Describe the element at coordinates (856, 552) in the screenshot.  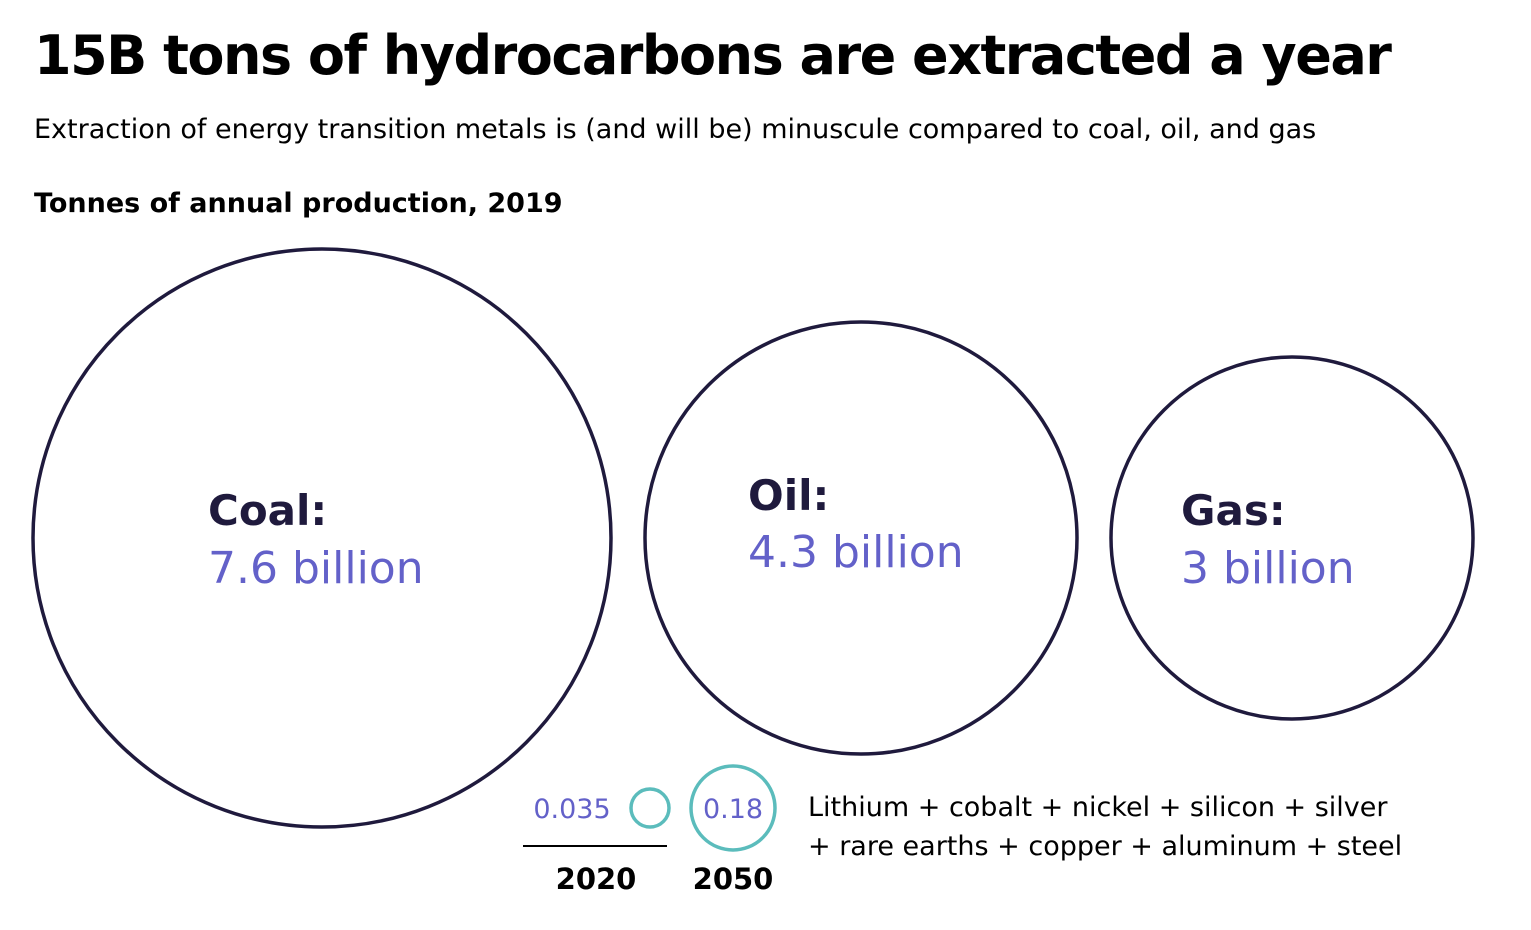
I see `oil-value-label: 4.3 billion` at that location.